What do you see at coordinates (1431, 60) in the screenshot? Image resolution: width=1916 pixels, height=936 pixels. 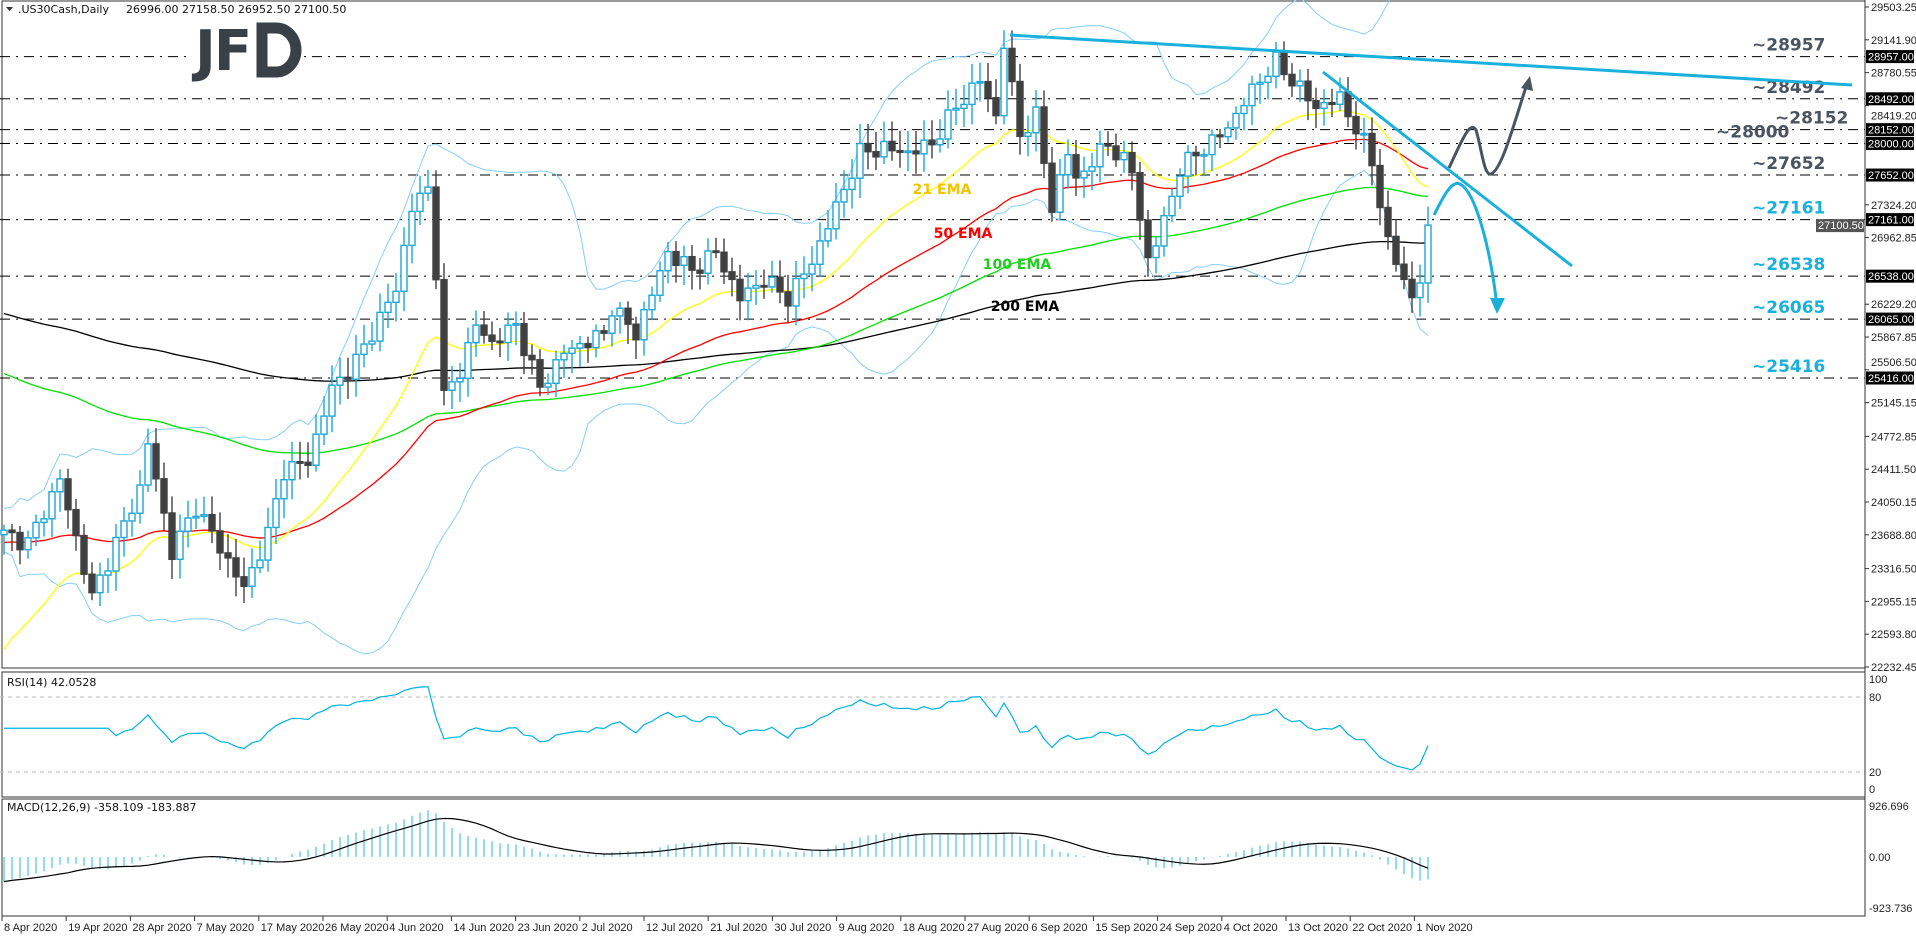 I see `upper-trendline` at bounding box center [1431, 60].